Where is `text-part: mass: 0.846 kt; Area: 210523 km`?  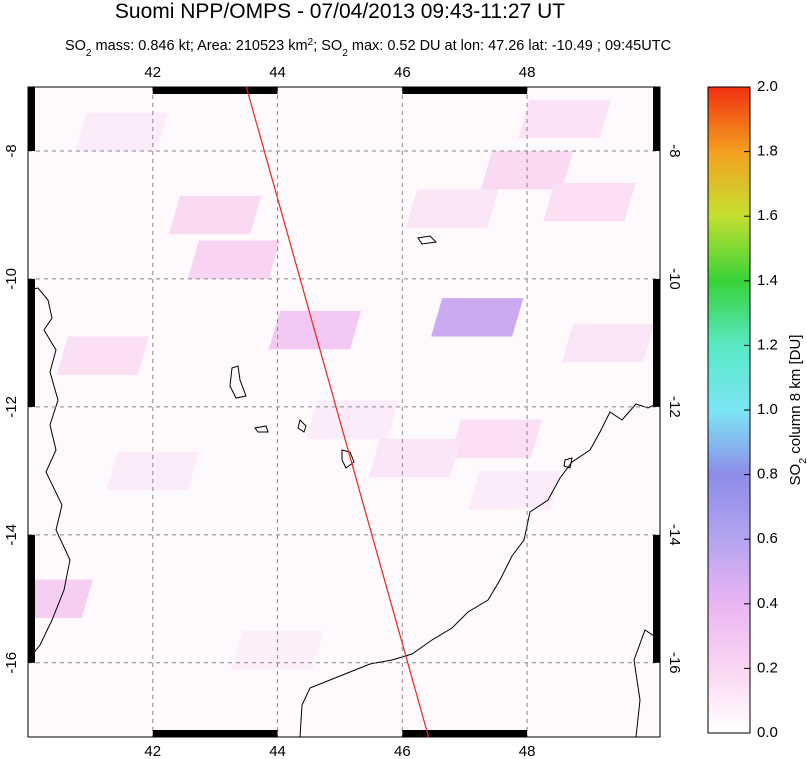 text-part: mass: 0.846 kt; Area: 210523 km is located at coordinates (200, 46).